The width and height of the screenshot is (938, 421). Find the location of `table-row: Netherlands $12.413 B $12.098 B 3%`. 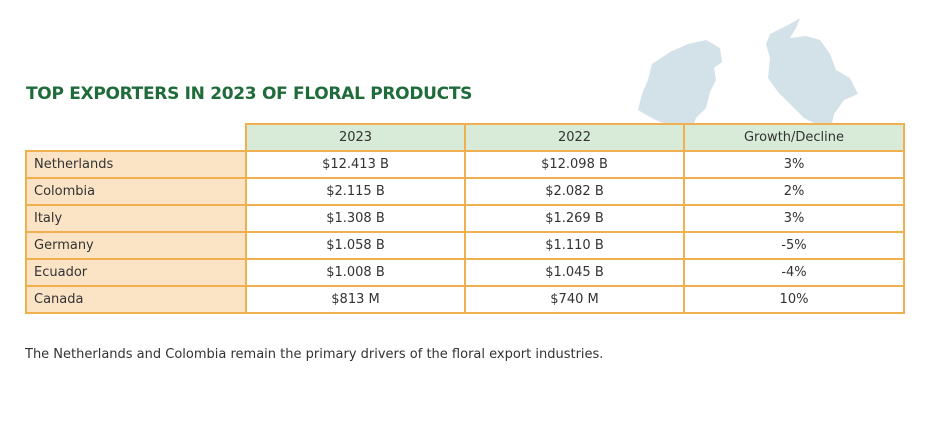

table-row: Netherlands $12.413 B $12.098 B 3% is located at coordinates (465, 164).